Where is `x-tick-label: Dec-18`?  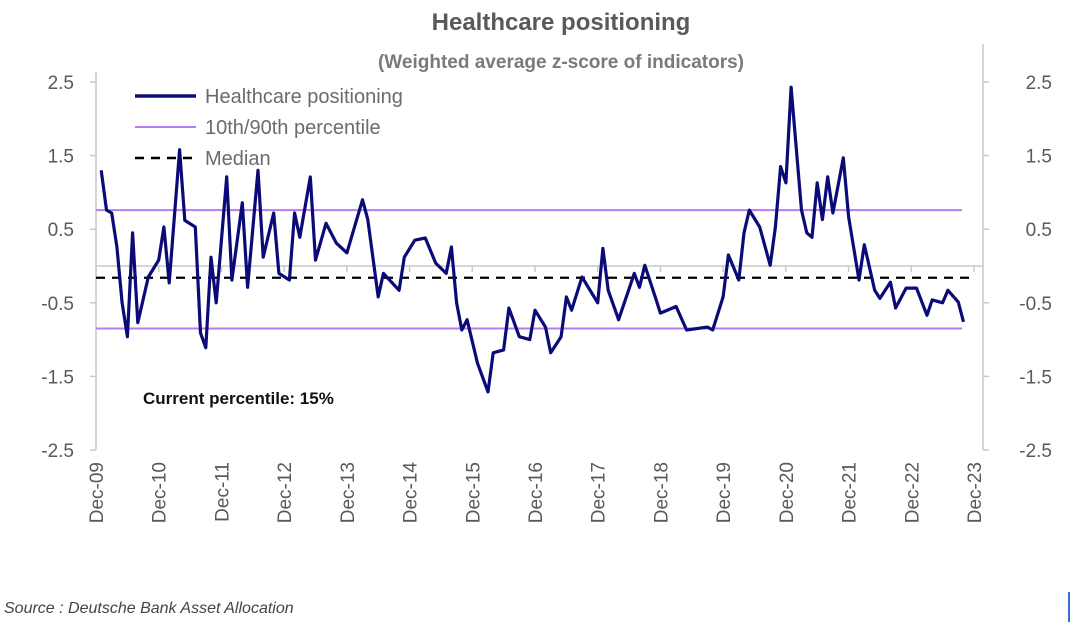 x-tick-label: Dec-18 is located at coordinates (661, 492).